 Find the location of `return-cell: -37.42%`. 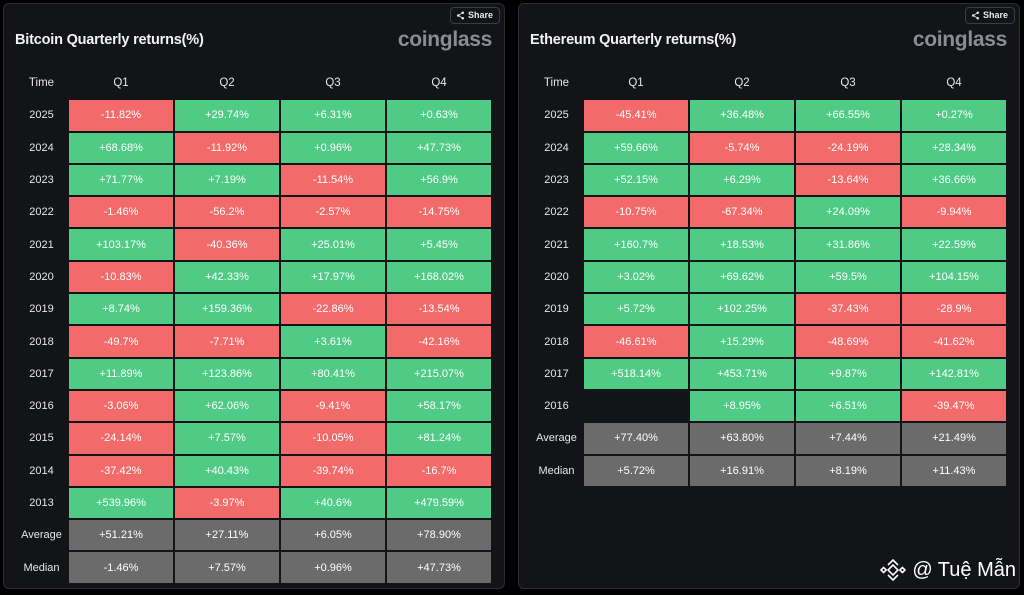

return-cell: -37.42% is located at coordinates (121, 470).